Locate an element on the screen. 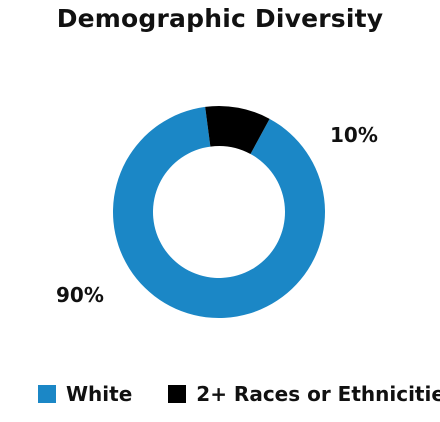 Image resolution: width=440 pixels, height=422 pixels. slice-label-two-or-more: 10% is located at coordinates (354, 135).